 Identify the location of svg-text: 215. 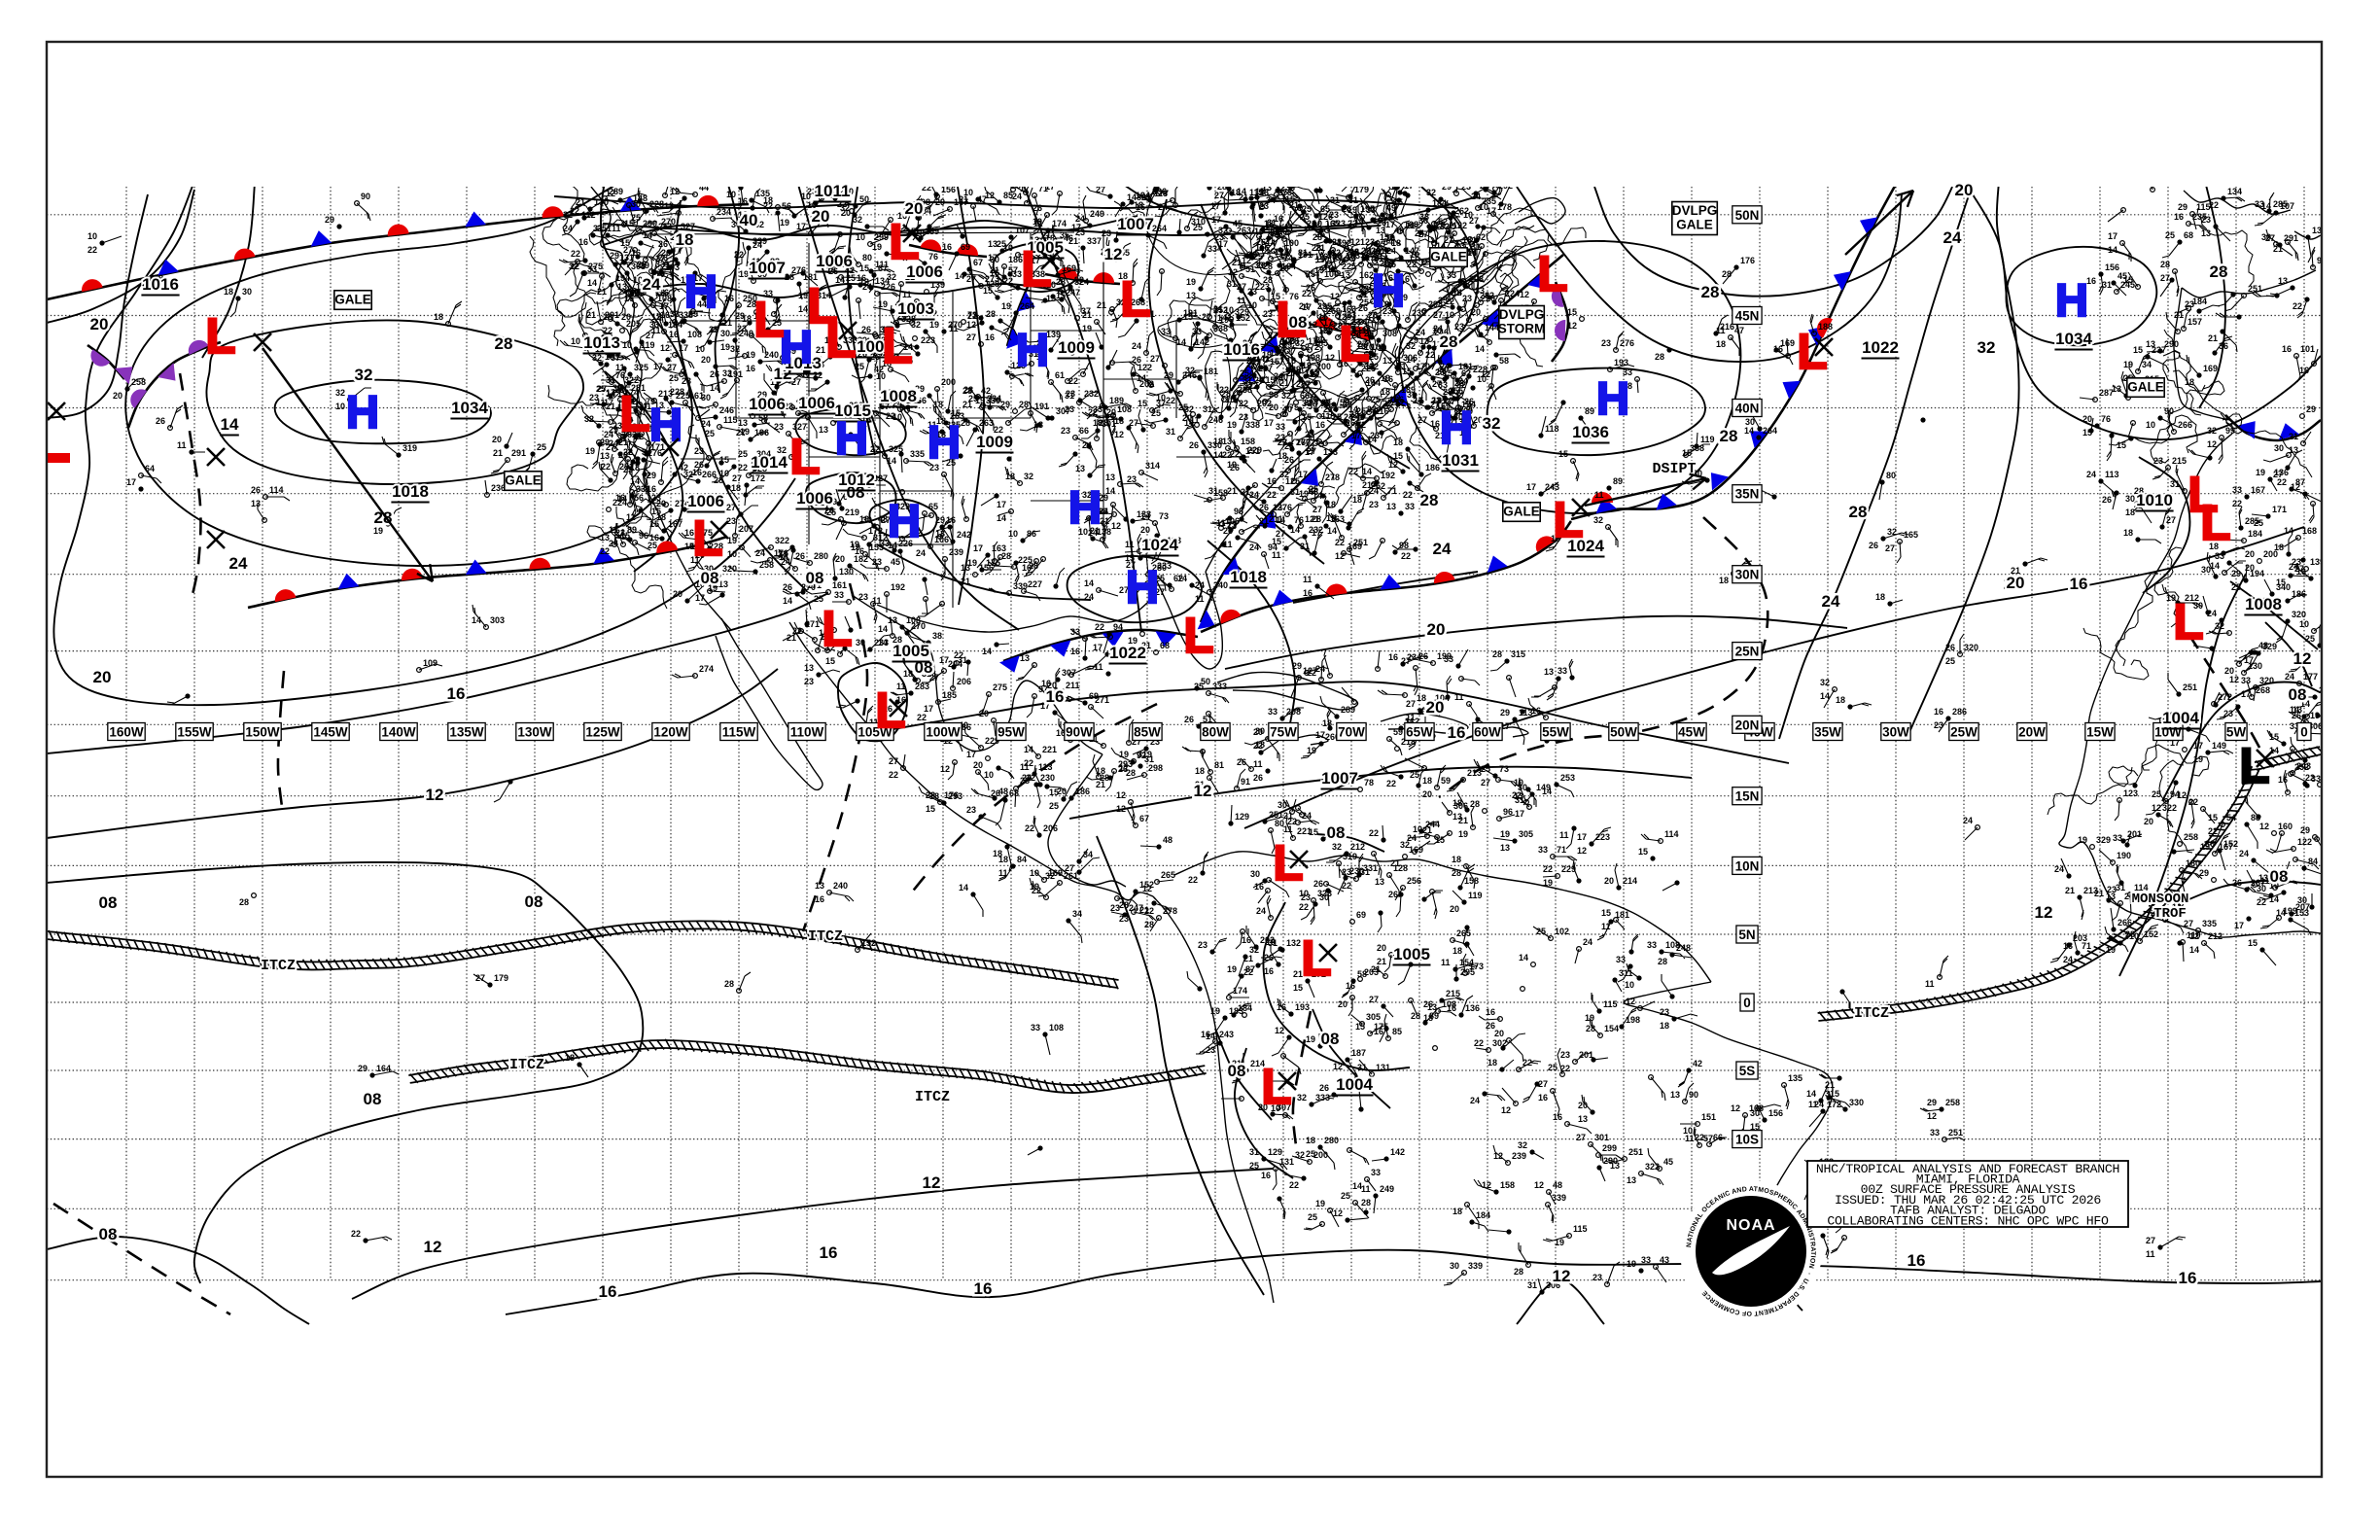
(832, 191).